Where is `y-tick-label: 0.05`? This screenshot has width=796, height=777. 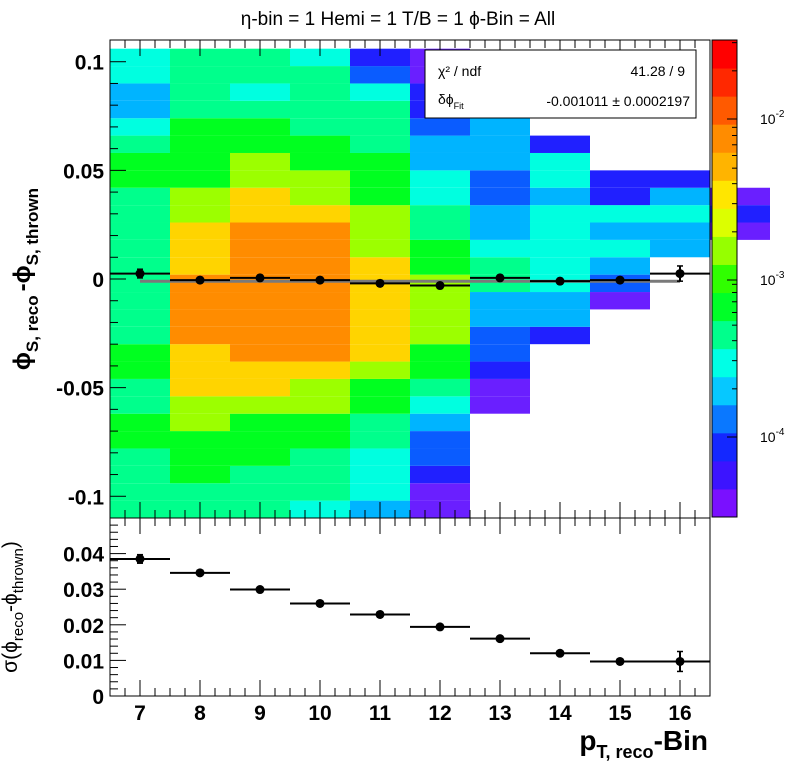 y-tick-label: 0.05 is located at coordinates (83, 171).